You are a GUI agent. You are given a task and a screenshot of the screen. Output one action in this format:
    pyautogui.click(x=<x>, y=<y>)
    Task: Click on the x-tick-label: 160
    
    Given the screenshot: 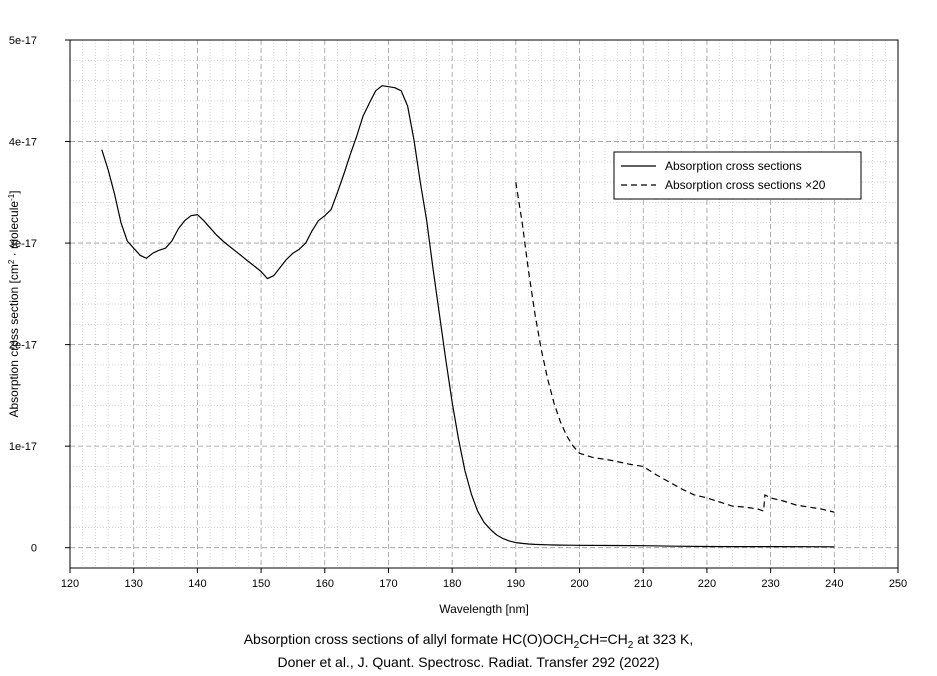 What is the action you would take?
    pyautogui.click(x=325, y=584)
    